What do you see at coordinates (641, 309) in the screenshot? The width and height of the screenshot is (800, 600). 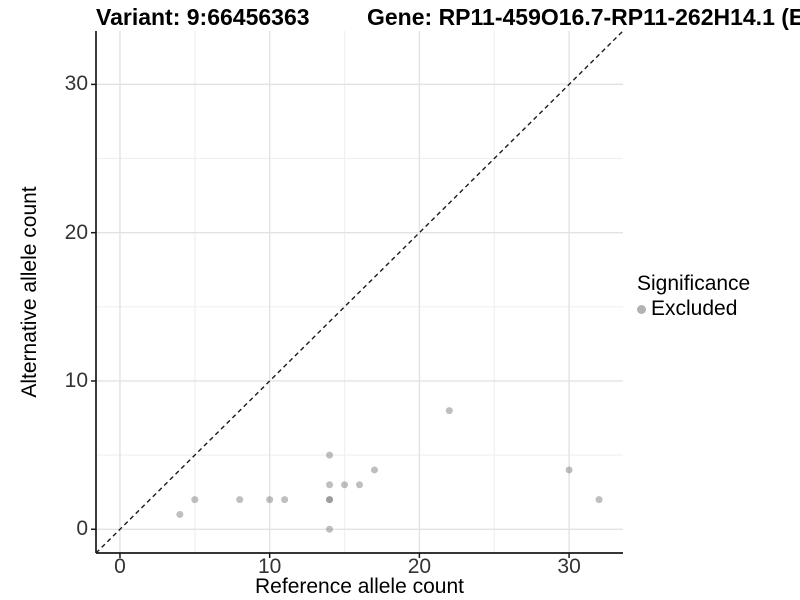 I see `legend-key-dot-icon` at bounding box center [641, 309].